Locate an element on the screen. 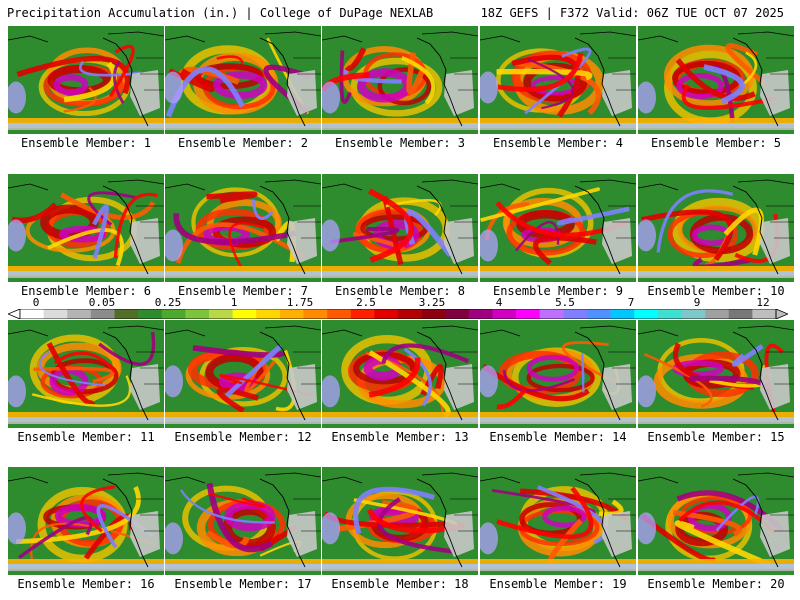  colorbar-min-arrow is located at coordinates (14, 314).